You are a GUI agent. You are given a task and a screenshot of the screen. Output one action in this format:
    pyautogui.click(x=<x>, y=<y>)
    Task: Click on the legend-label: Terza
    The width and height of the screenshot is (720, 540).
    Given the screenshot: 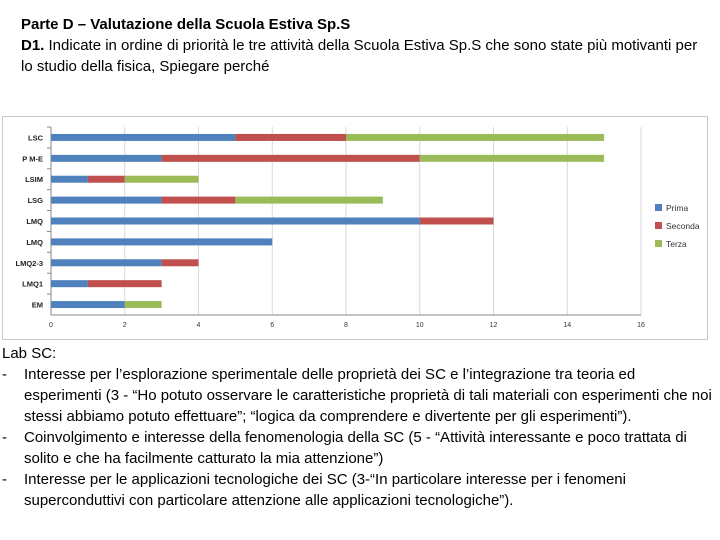 What is the action you would take?
    pyautogui.click(x=676, y=244)
    